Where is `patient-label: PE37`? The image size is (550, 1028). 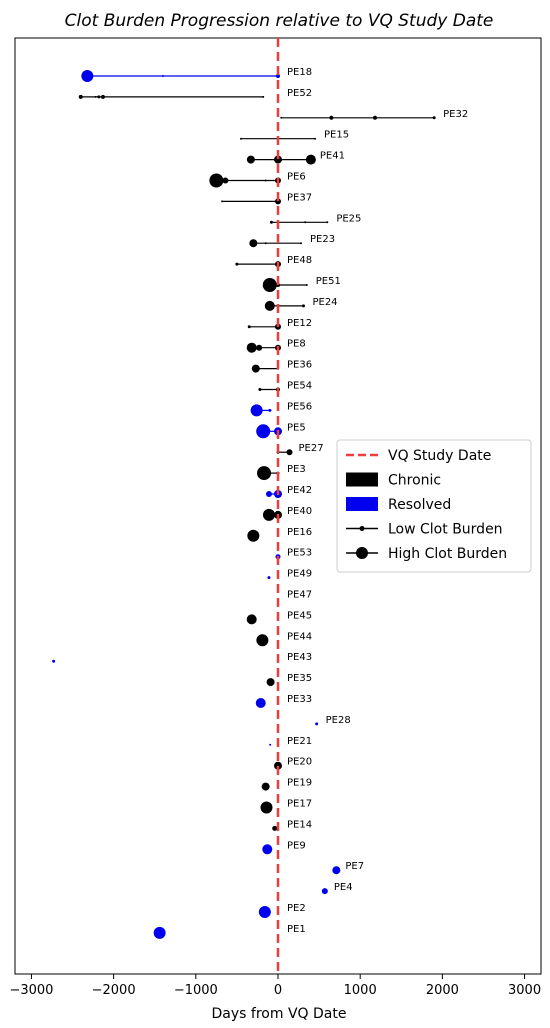 patient-label: PE37 is located at coordinates (299, 197).